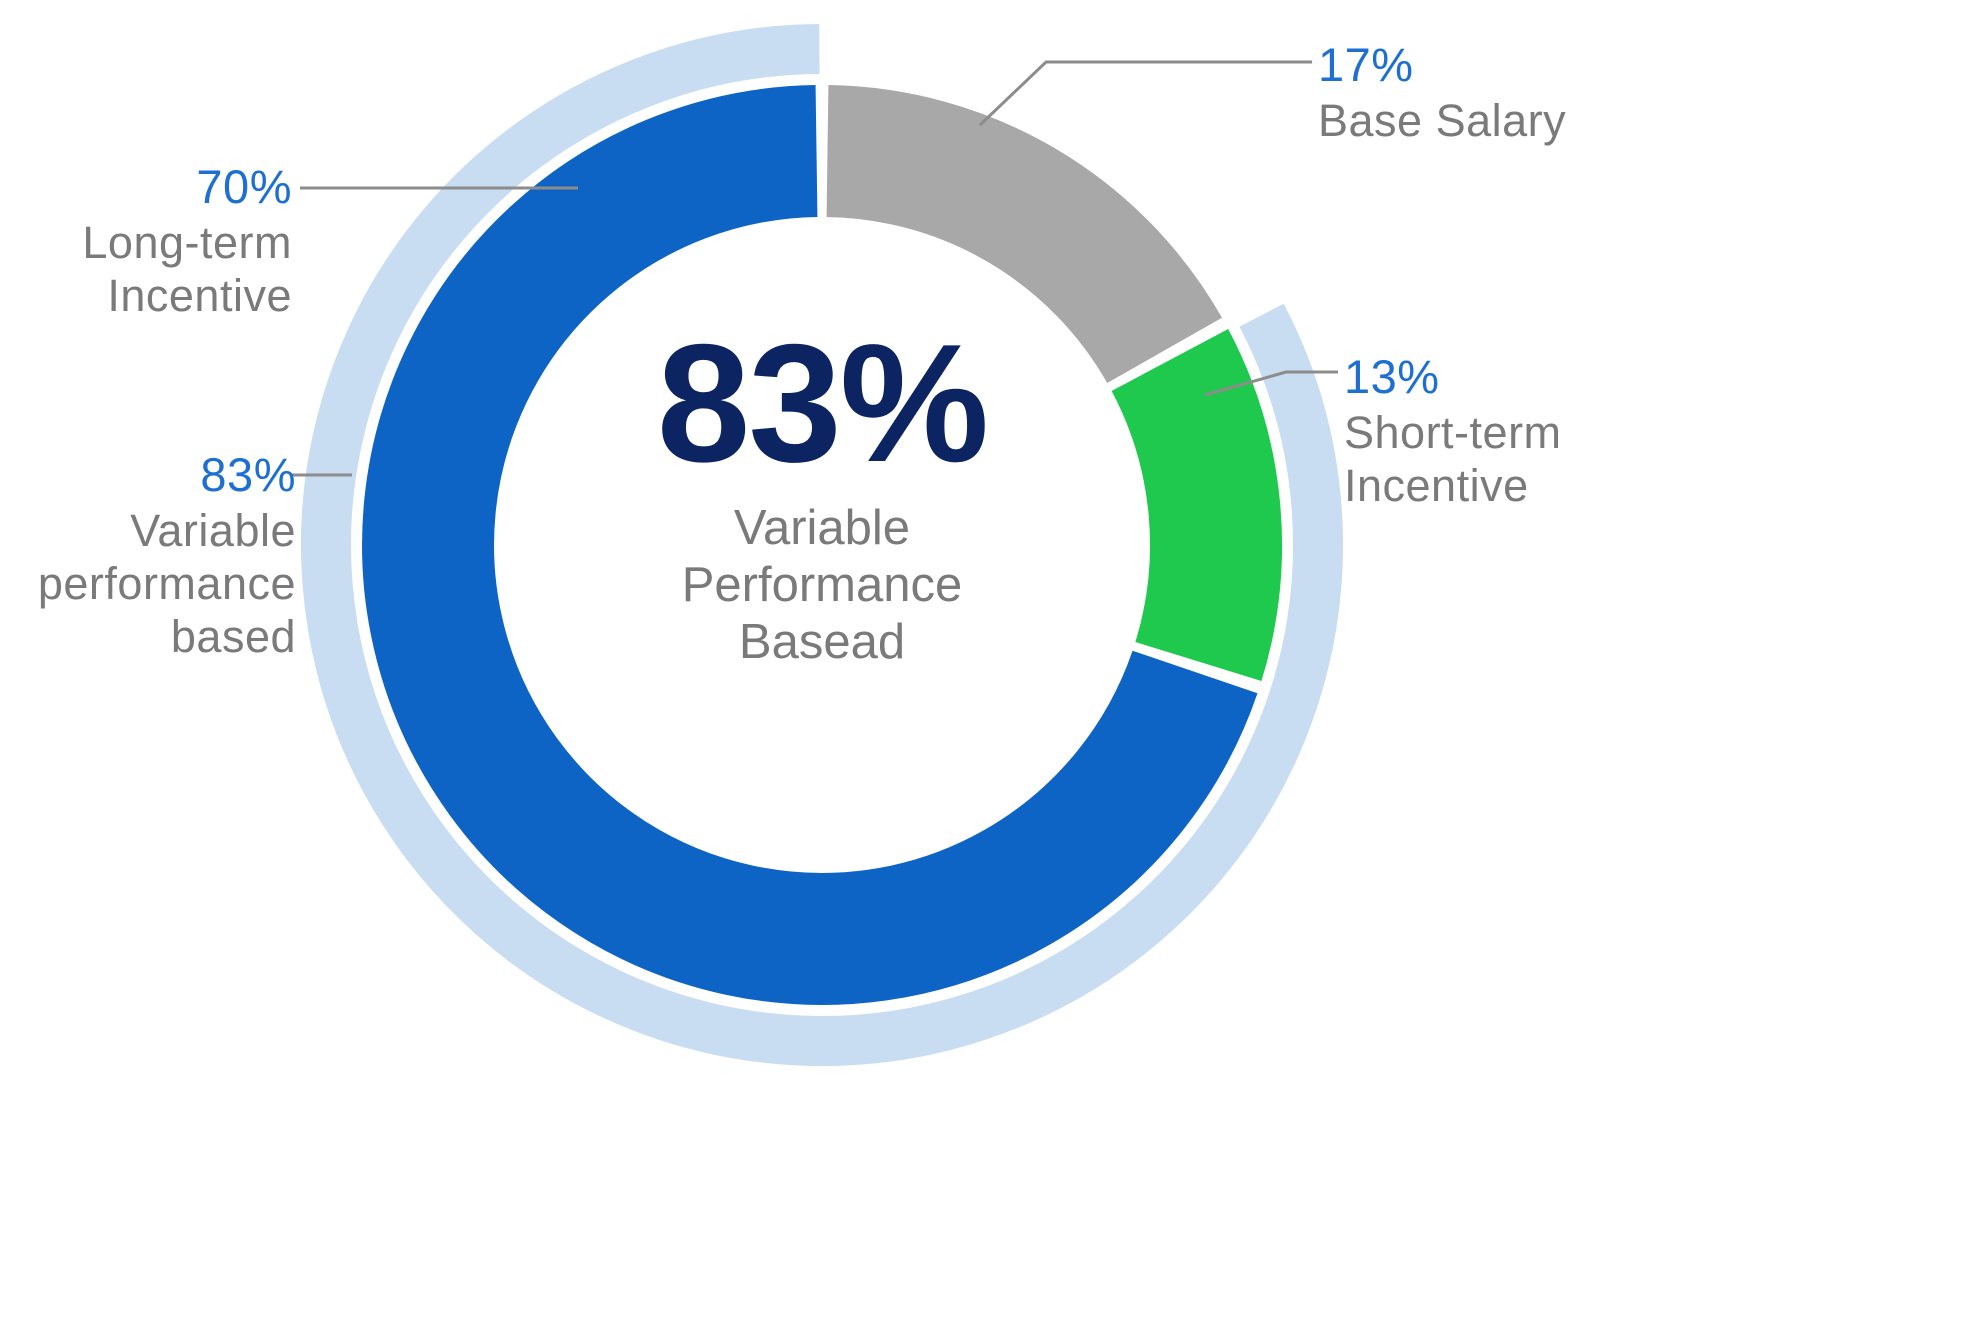 The height and width of the screenshot is (1333, 1988). I want to click on center-subtitle-line2: Performance, so click(822, 585).